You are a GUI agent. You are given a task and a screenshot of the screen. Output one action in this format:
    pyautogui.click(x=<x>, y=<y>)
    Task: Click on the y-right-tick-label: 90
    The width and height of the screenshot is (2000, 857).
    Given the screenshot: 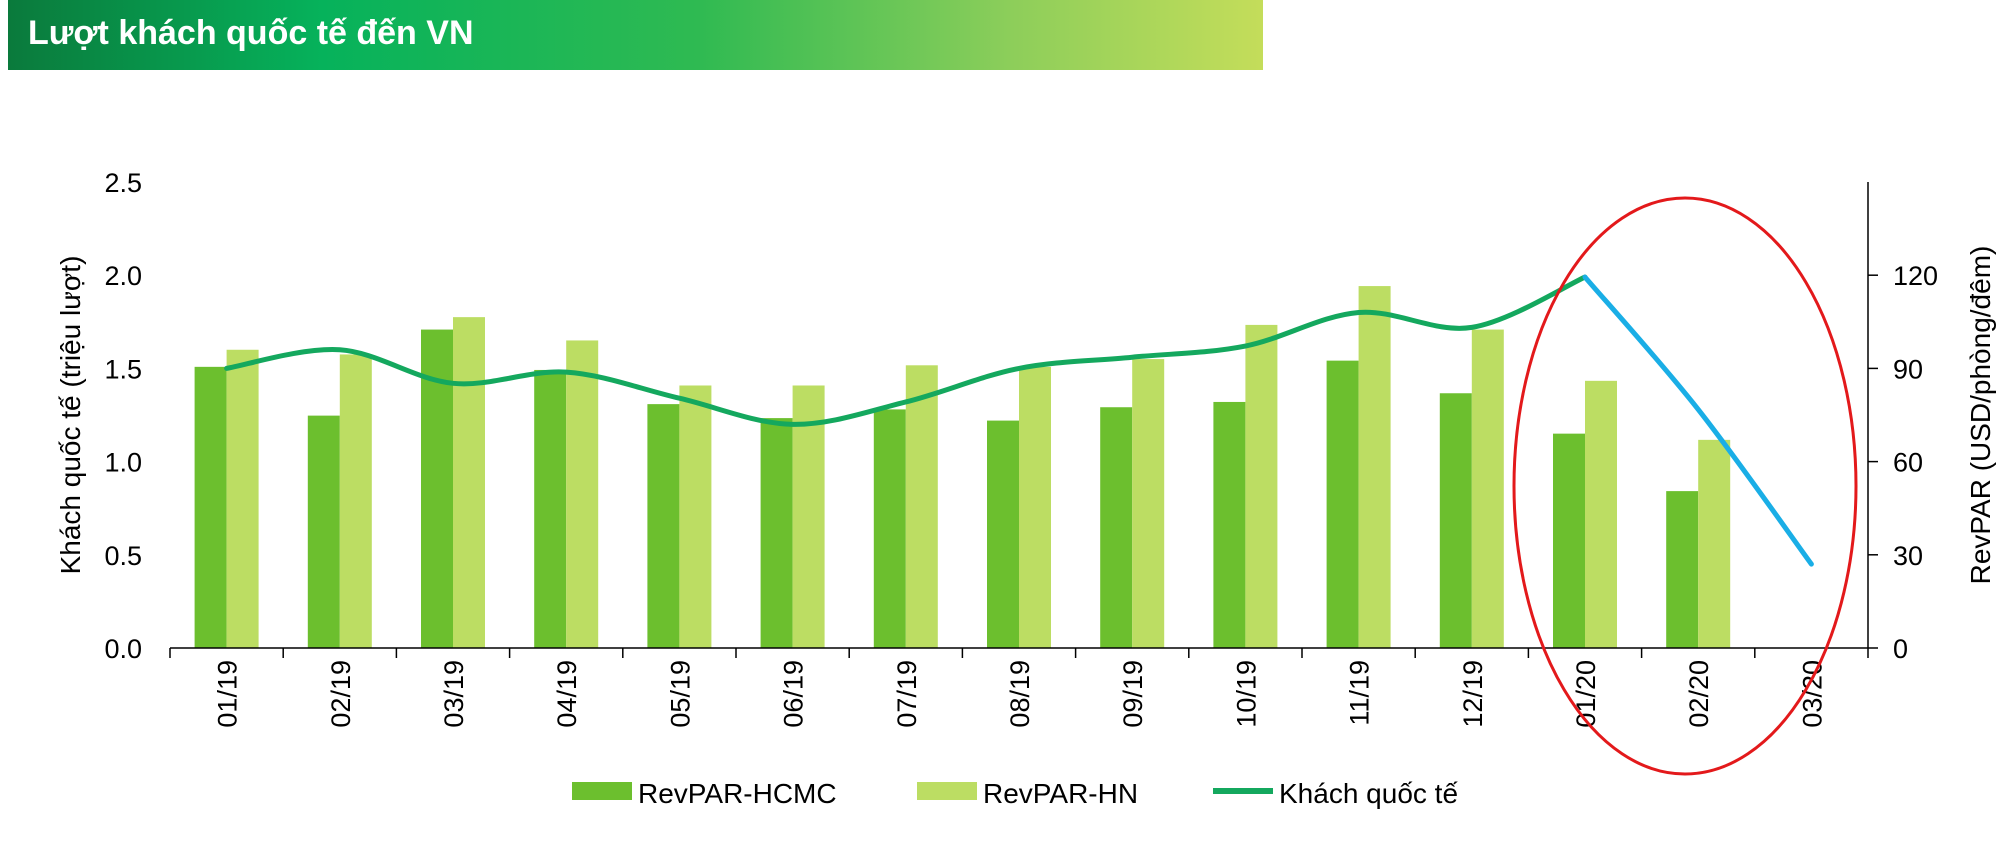 What is the action you would take?
    pyautogui.click(x=1908, y=369)
    